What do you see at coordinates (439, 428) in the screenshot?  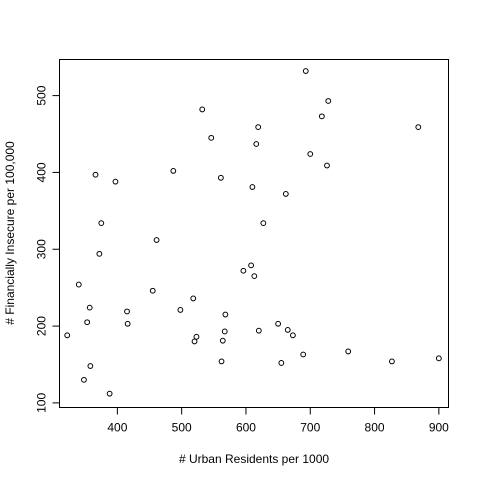 I see `x-tick-label: 900` at bounding box center [439, 428].